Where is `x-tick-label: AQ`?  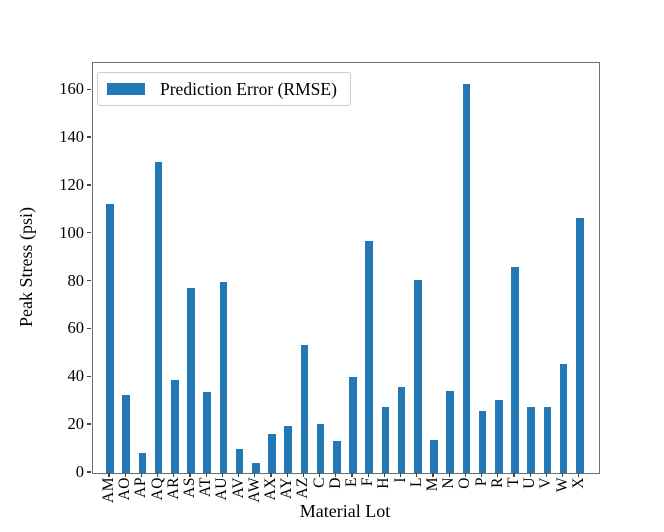
x-tick-label: AQ is located at coordinates (157, 489).